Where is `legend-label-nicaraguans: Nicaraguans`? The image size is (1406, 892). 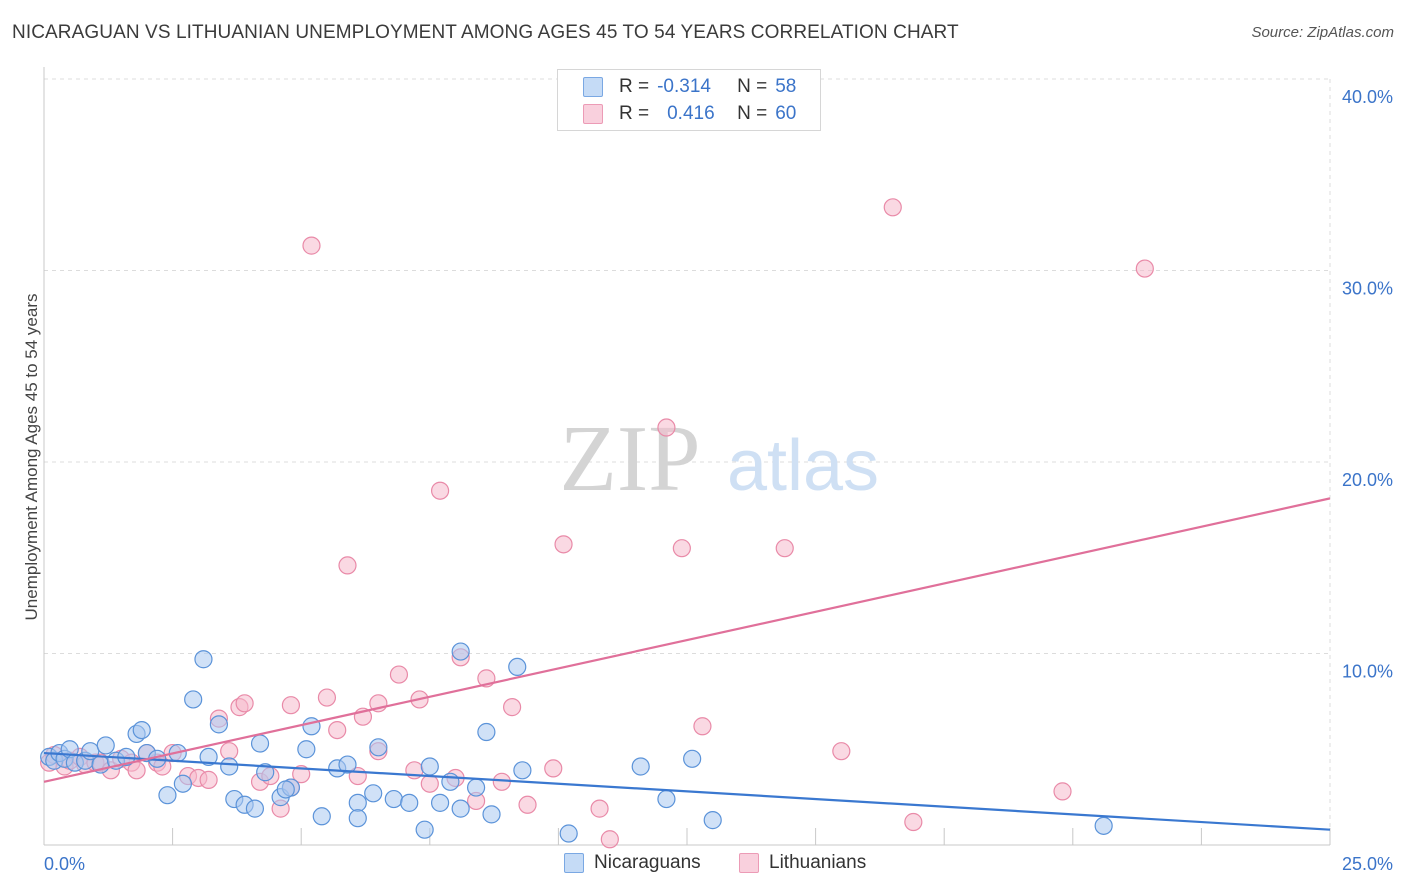
legend-label-nicaraguans: Nicaraguans is located at coordinates (647, 862).